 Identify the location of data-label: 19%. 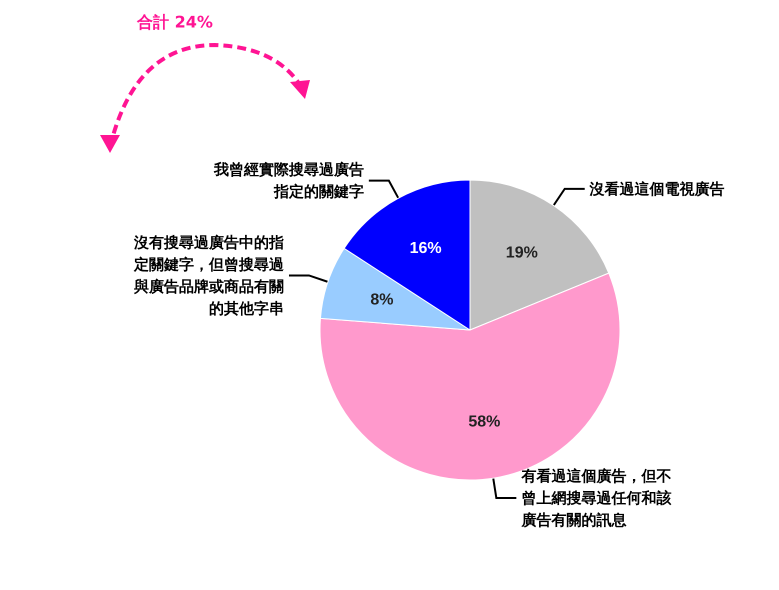
(522, 253).